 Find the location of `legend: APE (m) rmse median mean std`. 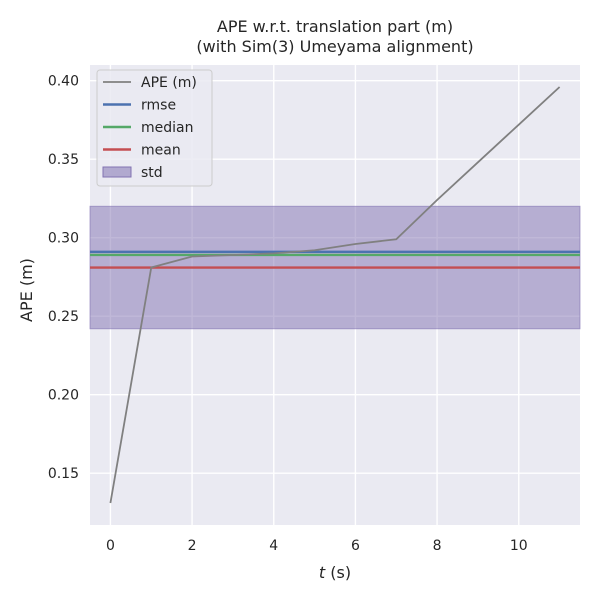

legend: APE (m) rmse median mean std is located at coordinates (154, 128).